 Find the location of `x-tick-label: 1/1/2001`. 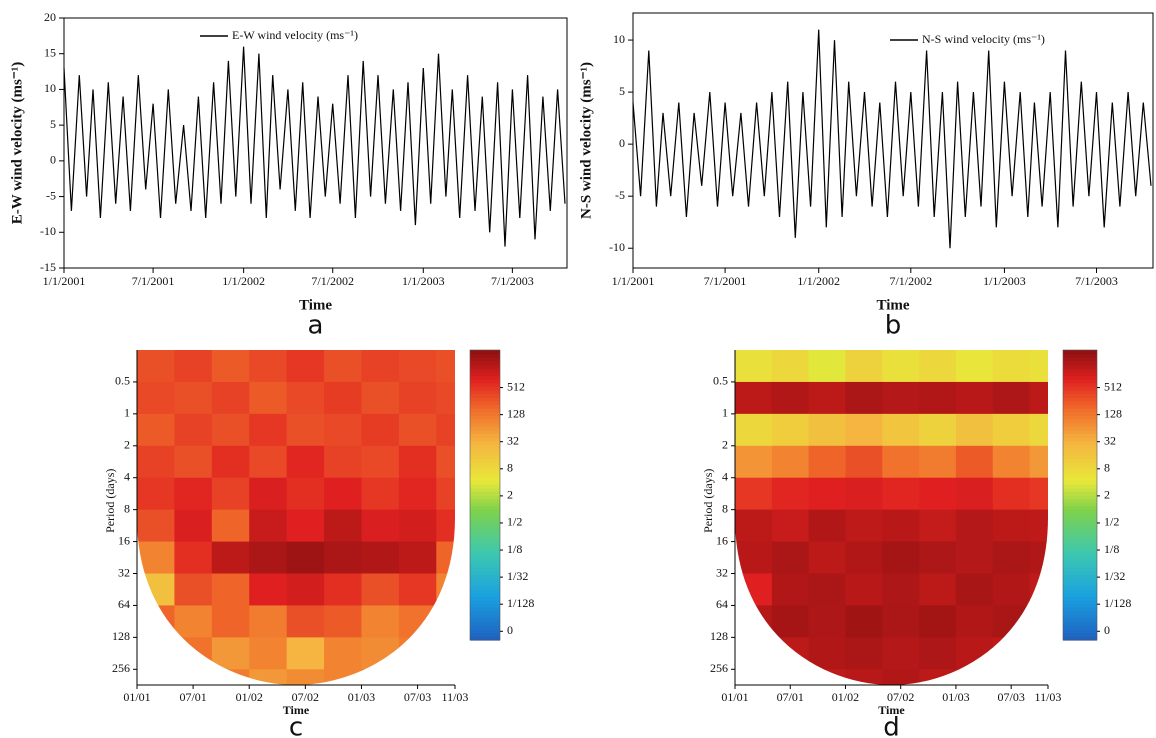

x-tick-label: 1/1/2001 is located at coordinates (633, 281).